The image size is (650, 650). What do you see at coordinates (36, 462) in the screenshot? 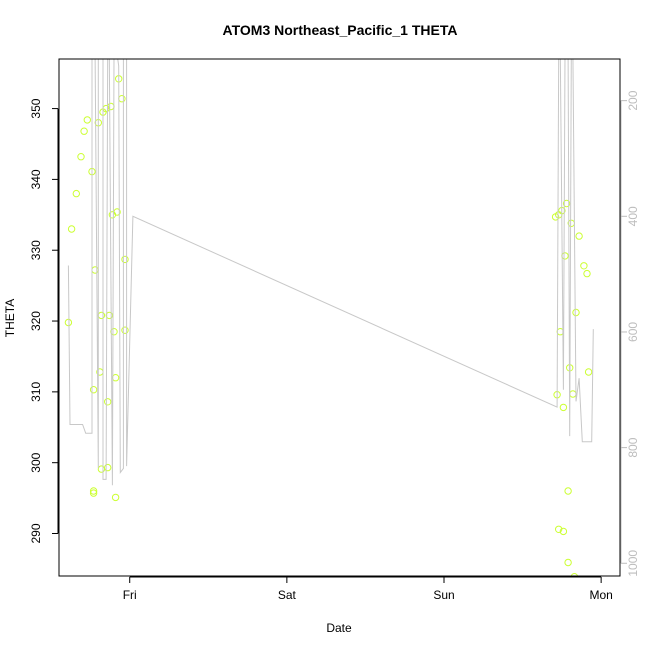
I see `y-tick-label: 300` at bounding box center [36, 462].